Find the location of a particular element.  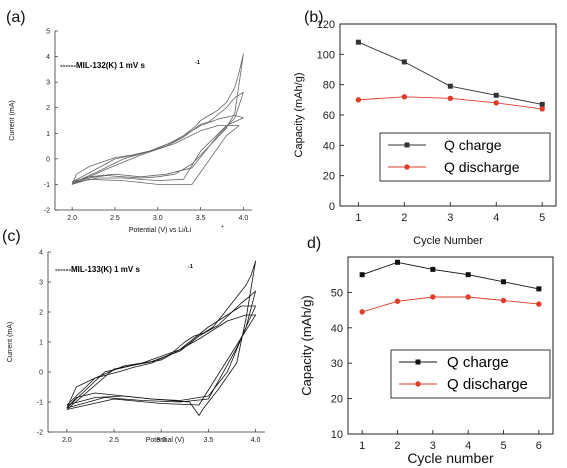

y-tick-label: 5 is located at coordinates (48, 32).